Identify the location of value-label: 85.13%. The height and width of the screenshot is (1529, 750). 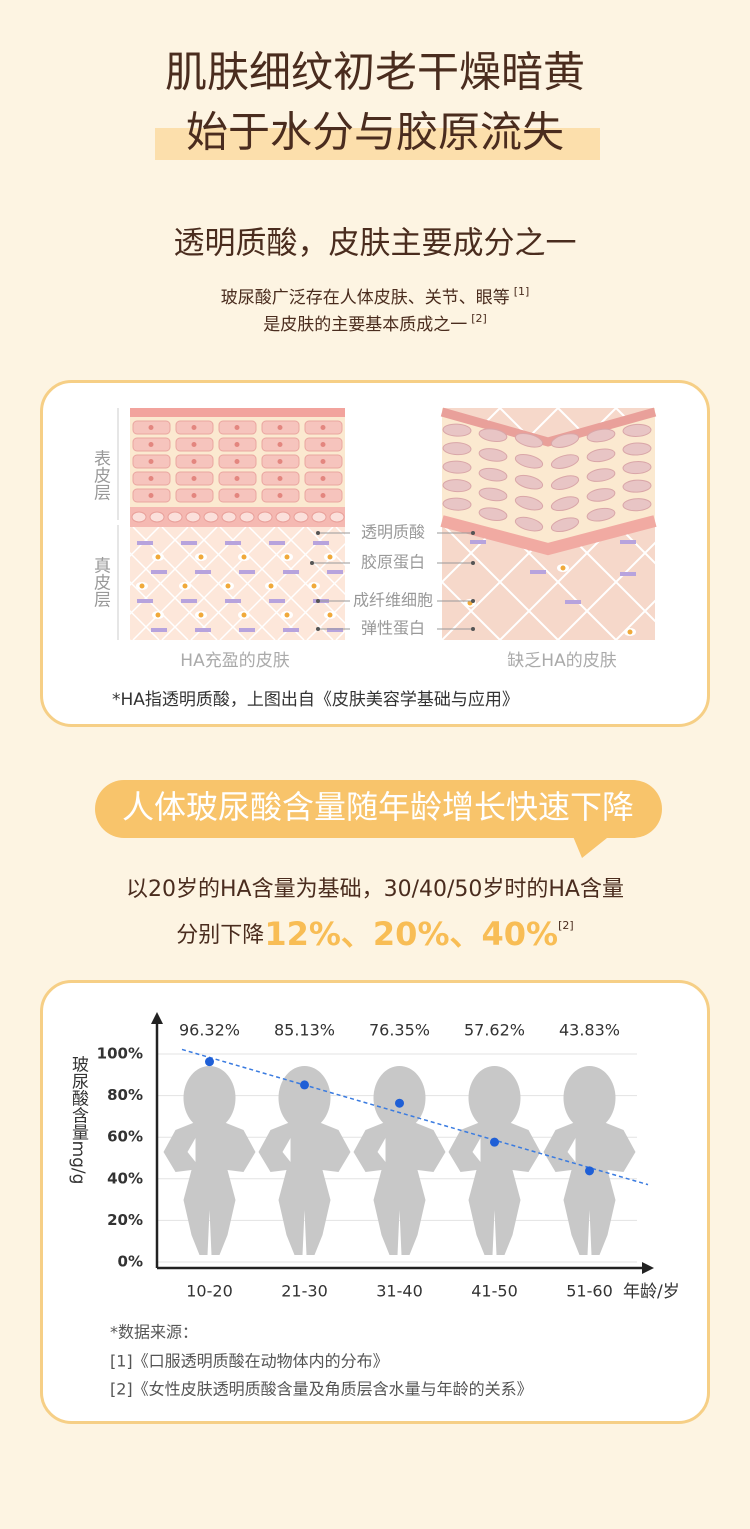
(304, 1030).